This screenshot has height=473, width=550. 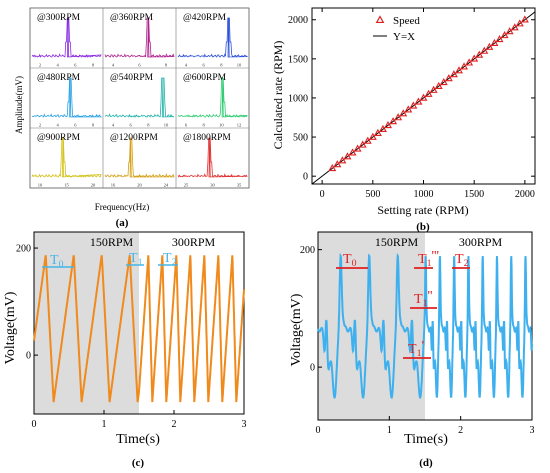 What do you see at coordinates (212, 185) in the screenshot?
I see `subplot-tick: 30` at bounding box center [212, 185].